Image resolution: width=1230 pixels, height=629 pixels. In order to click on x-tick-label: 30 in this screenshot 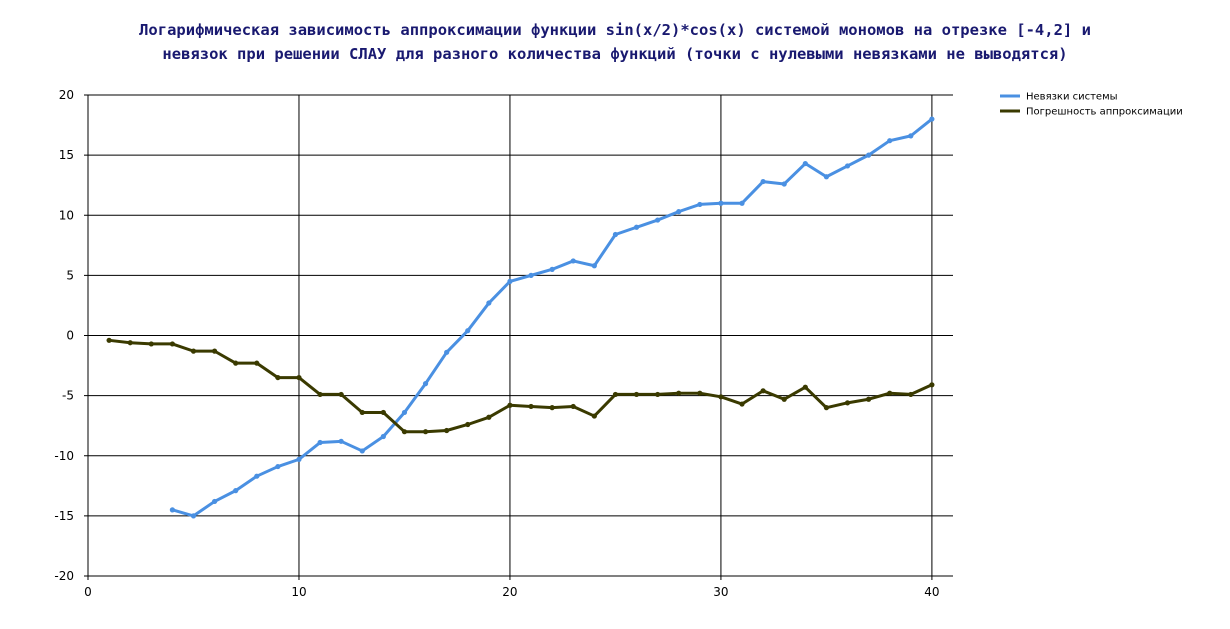, I will do `click(720, 592)`.